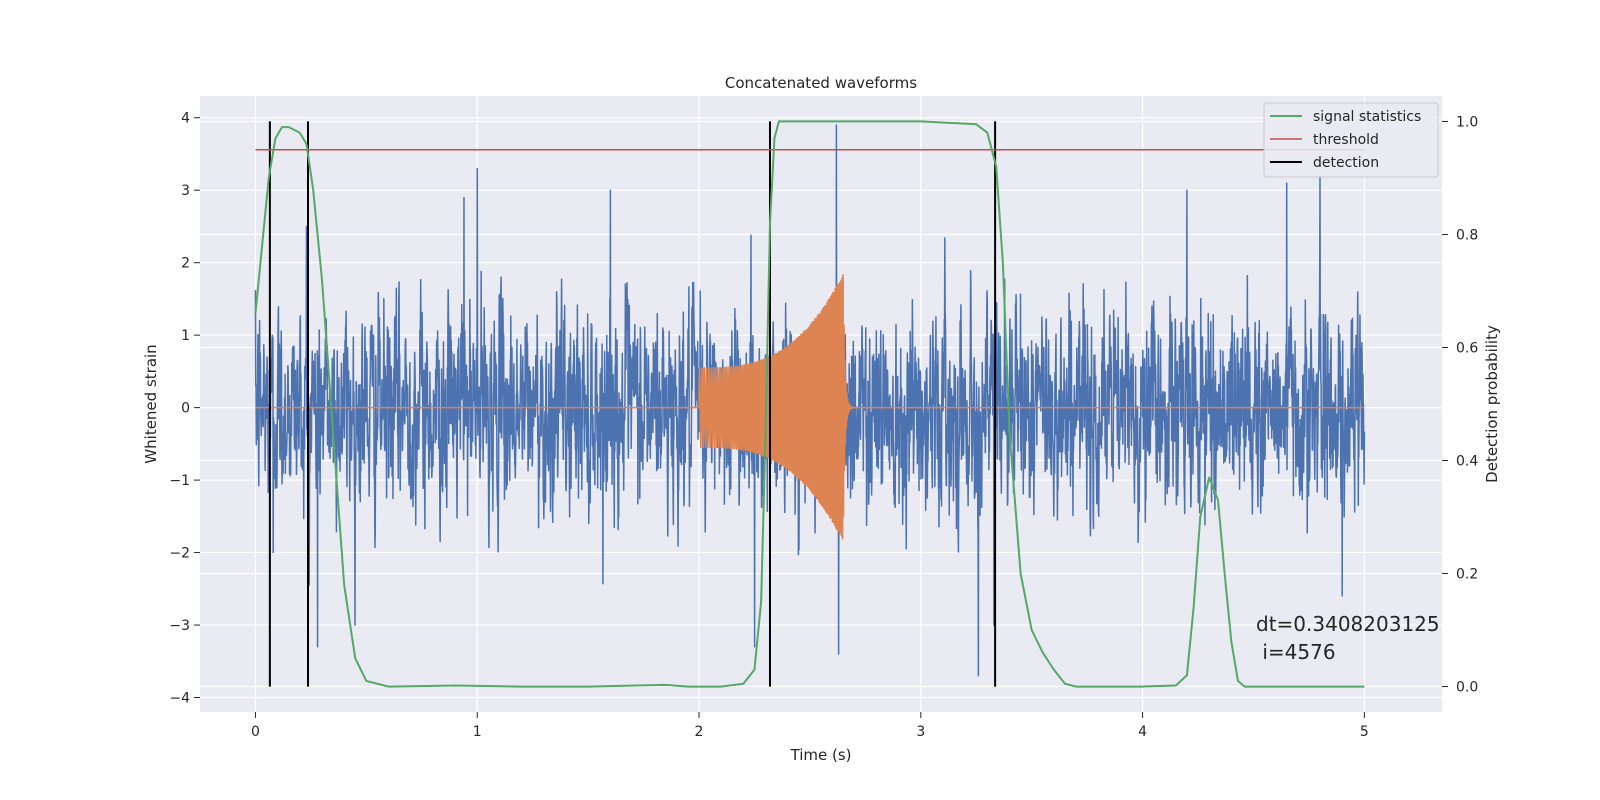 The height and width of the screenshot is (800, 1600). Describe the element at coordinates (185, 336) in the screenshot. I see `y-tick-label-5: 1` at that location.